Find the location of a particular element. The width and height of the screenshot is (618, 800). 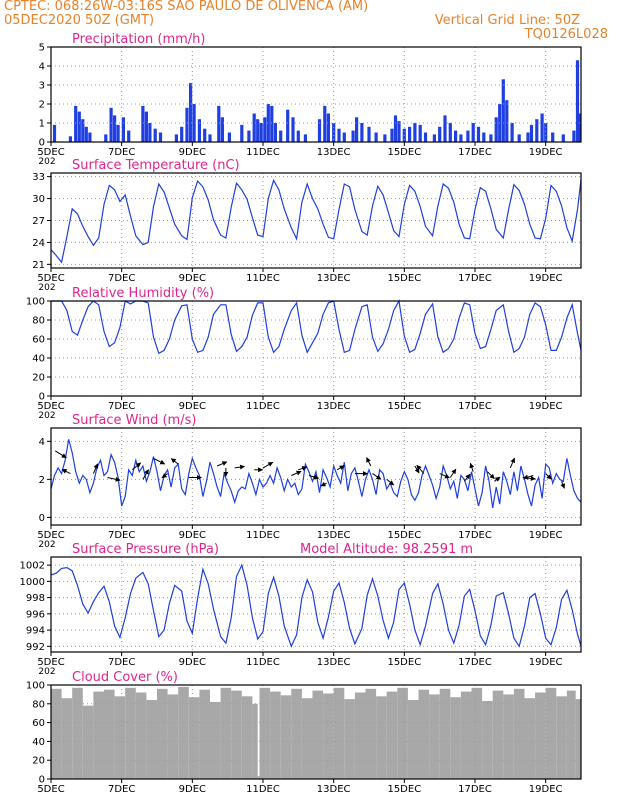

x-tick-label-precip: 9DEC is located at coordinates (192, 152).